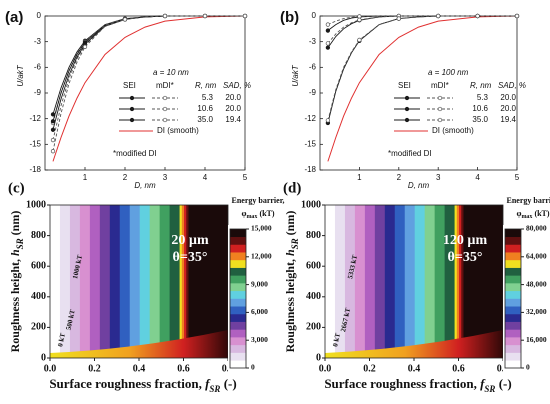 This screenshot has height=404, width=550. I want to click on reference-line, so click(422, 88).